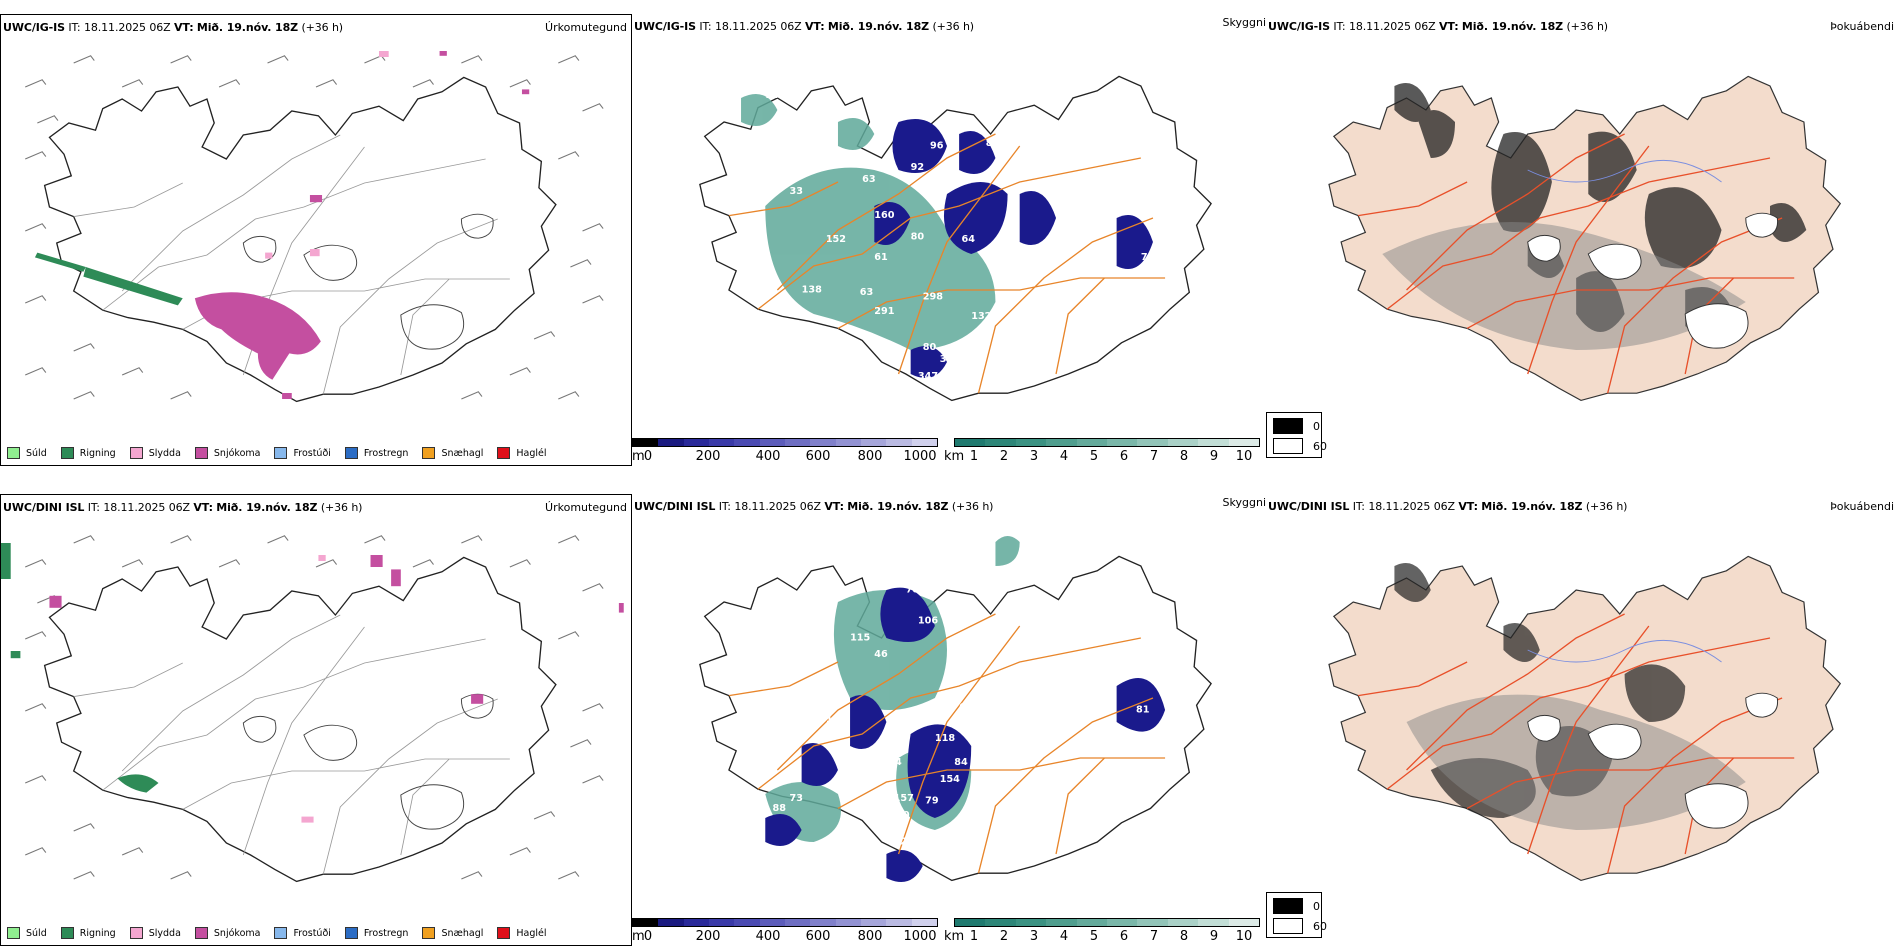 The width and height of the screenshot is (1900, 950). I want to click on fog-legend-top: 0 60, so click(1296, 435).